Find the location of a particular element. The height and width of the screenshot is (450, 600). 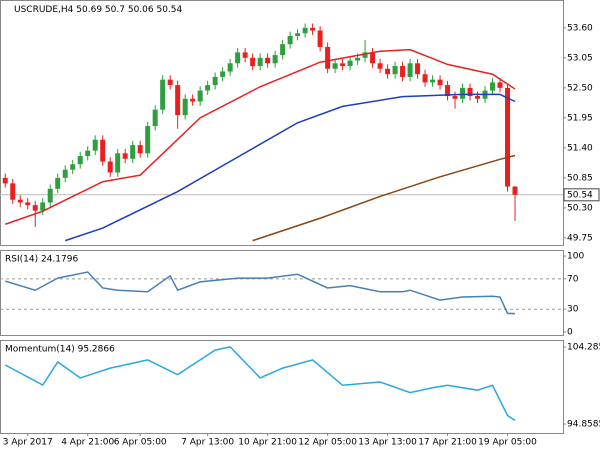

x-tick-label: 19 Apr 05:00 is located at coordinates (507, 443).